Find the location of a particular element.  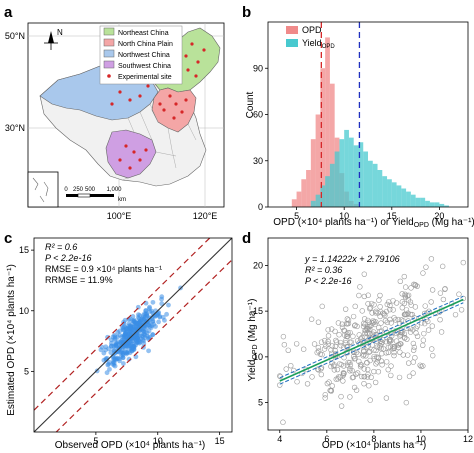

y-tick-label: 5 is located at coordinates (26, 371).